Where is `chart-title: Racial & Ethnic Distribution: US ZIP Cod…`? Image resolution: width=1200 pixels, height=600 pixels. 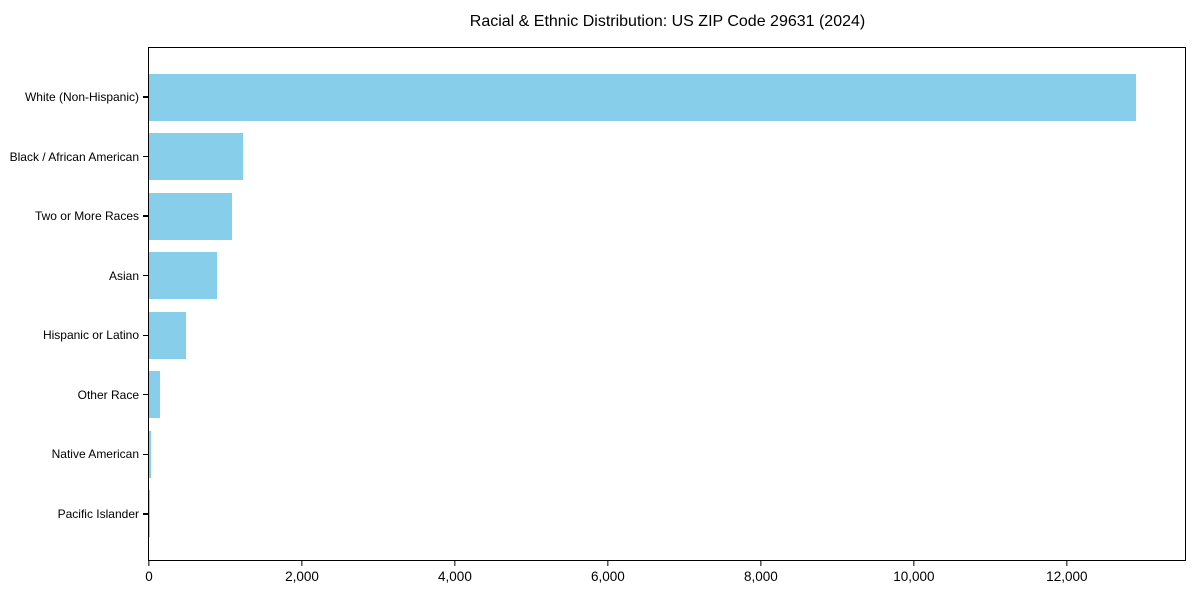 chart-title: Racial & Ethnic Distribution: US ZIP Cod… is located at coordinates (667, 21).